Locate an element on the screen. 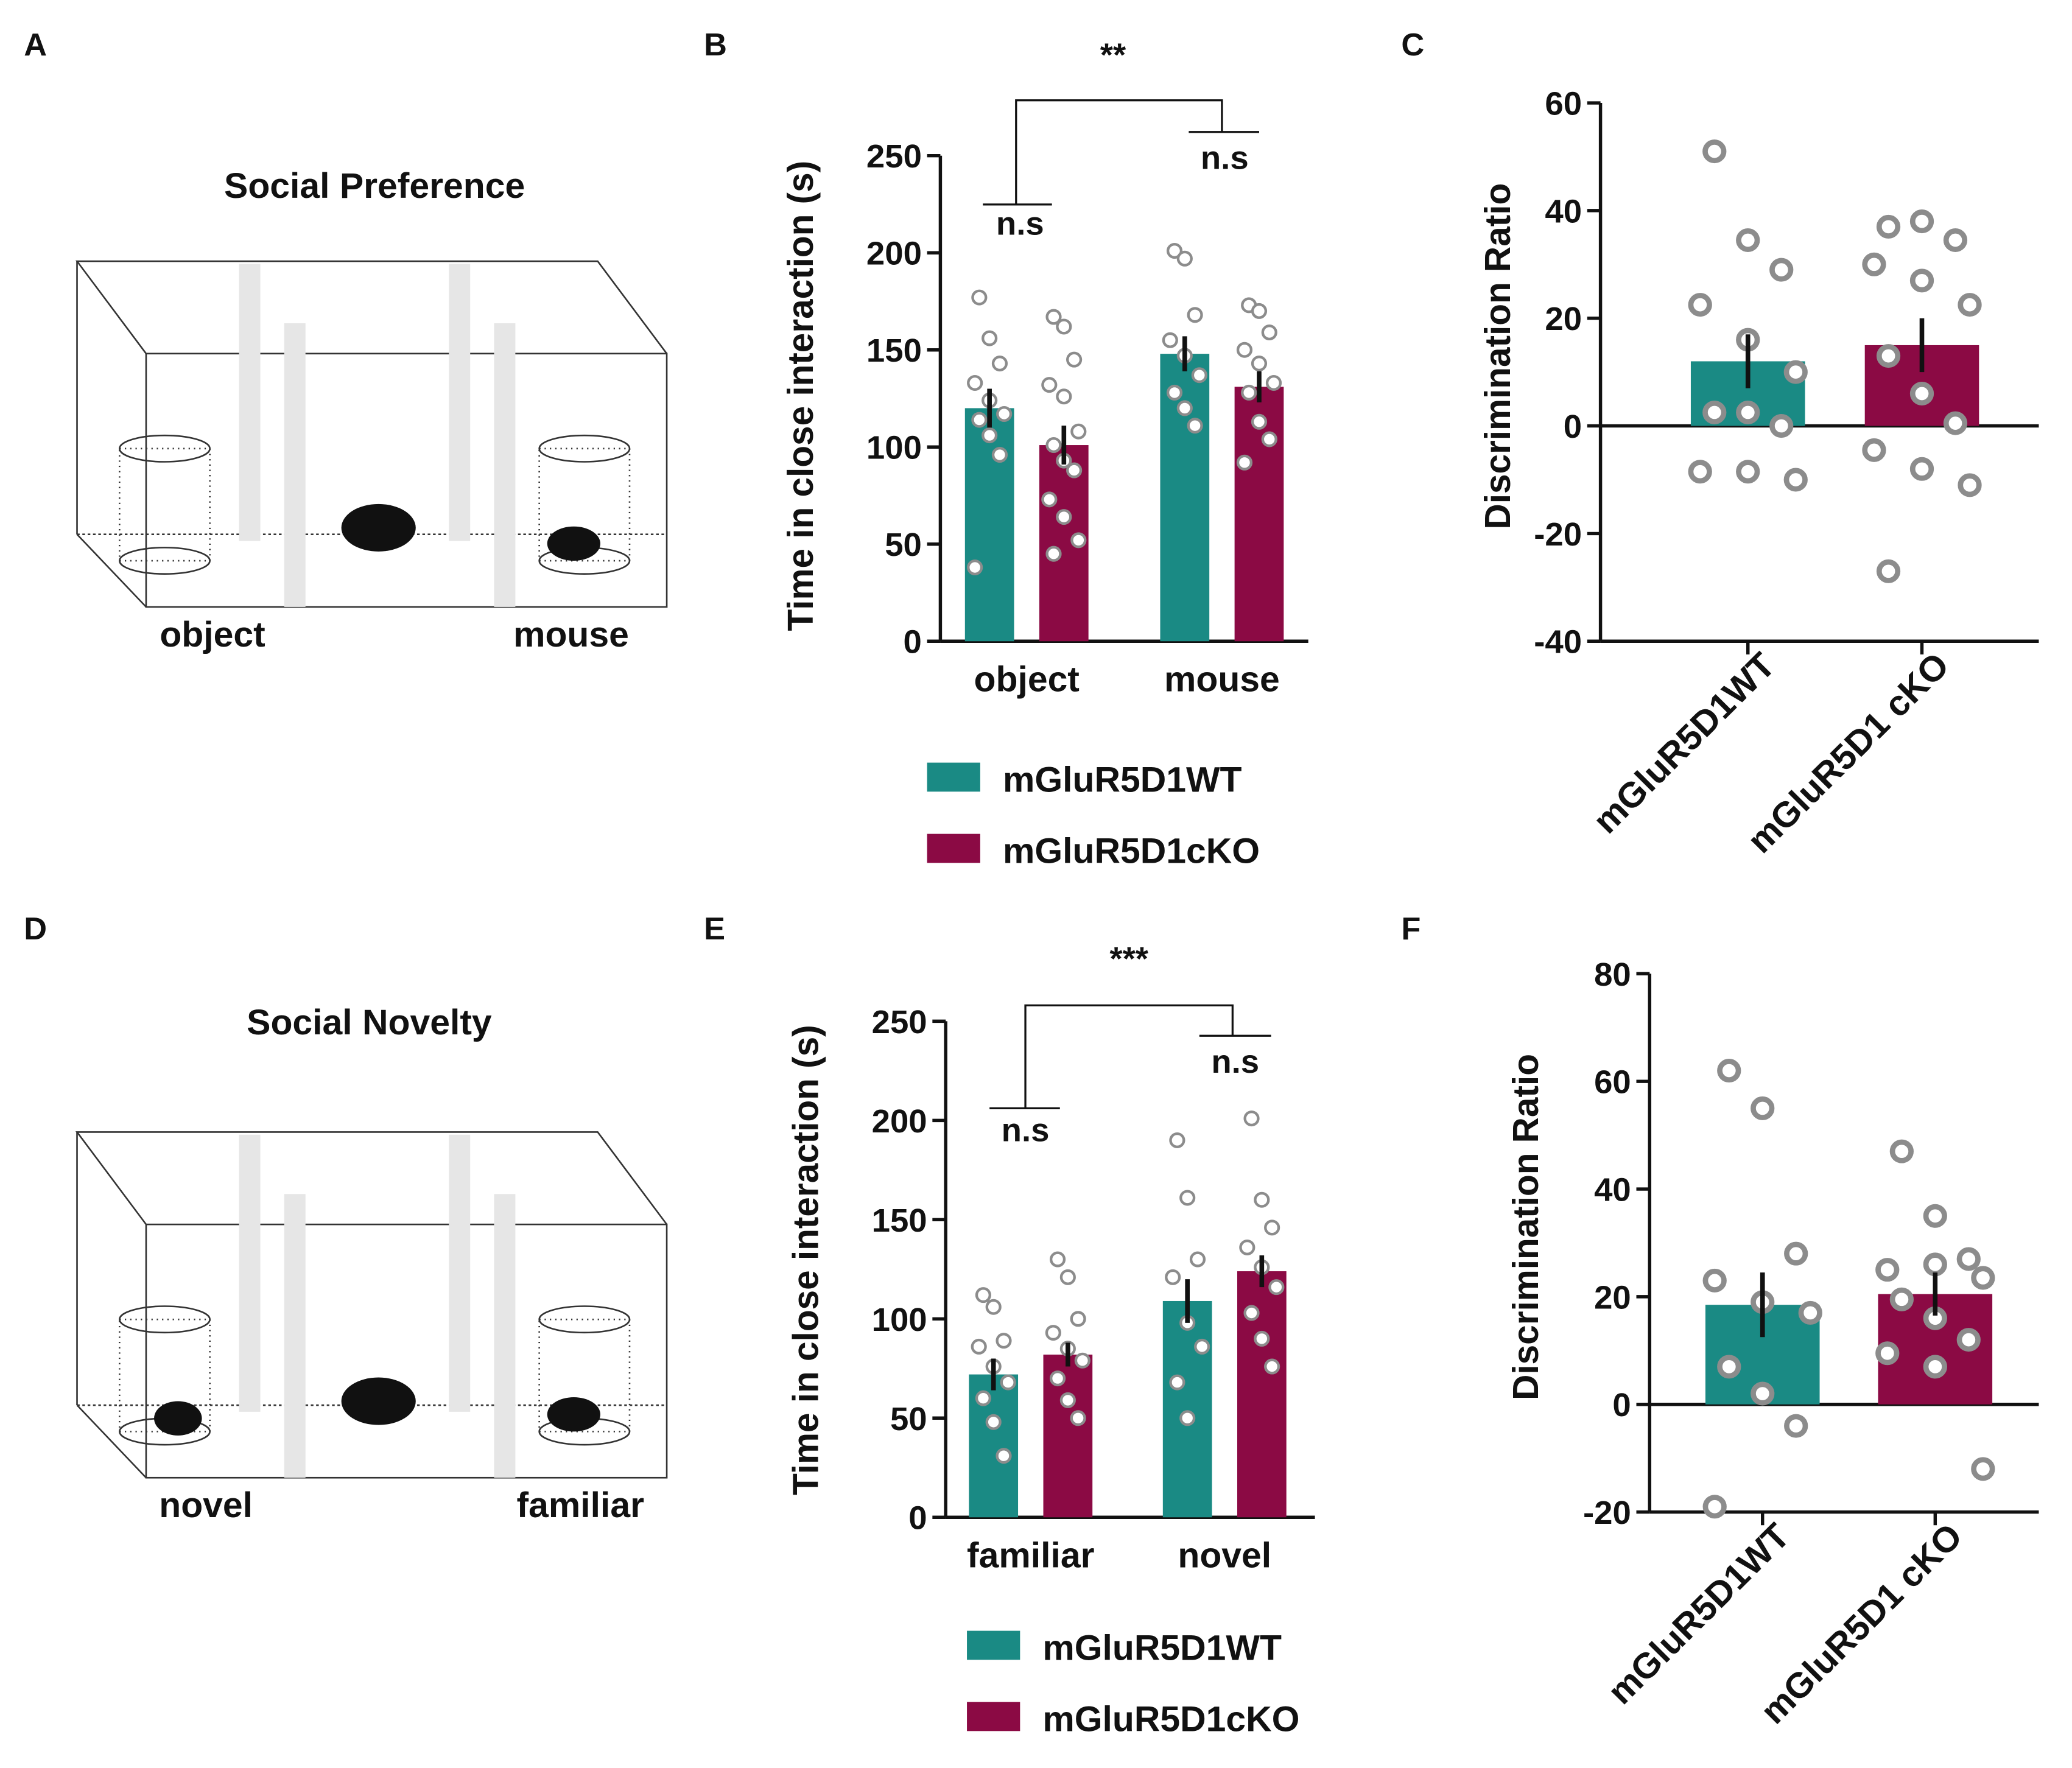 The height and width of the screenshot is (1768, 2072). panel-label: F is located at coordinates (1411, 929).